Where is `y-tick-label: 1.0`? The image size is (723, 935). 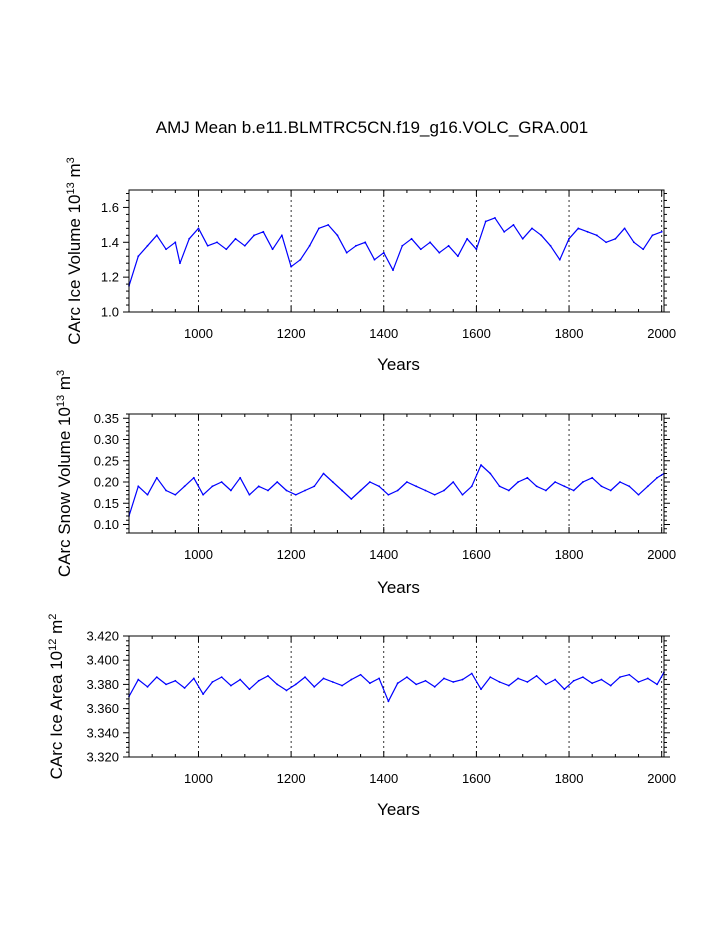
y-tick-label: 1.0 is located at coordinates (110, 312).